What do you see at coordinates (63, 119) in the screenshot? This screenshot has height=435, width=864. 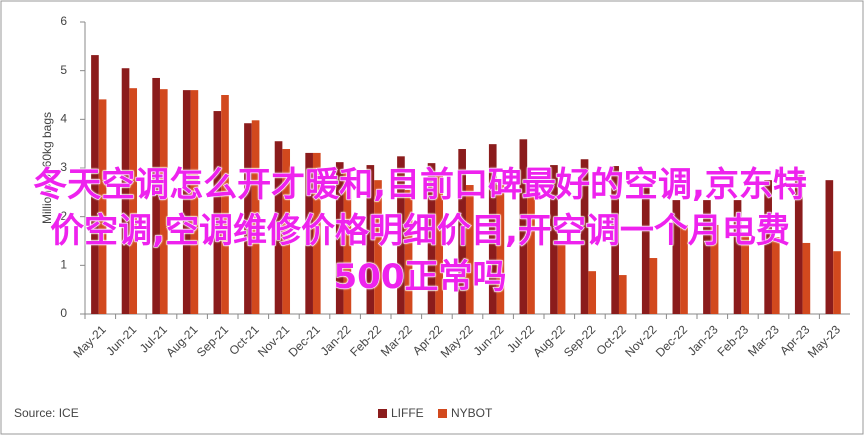 I see `y-tick-label: 4` at bounding box center [63, 119].